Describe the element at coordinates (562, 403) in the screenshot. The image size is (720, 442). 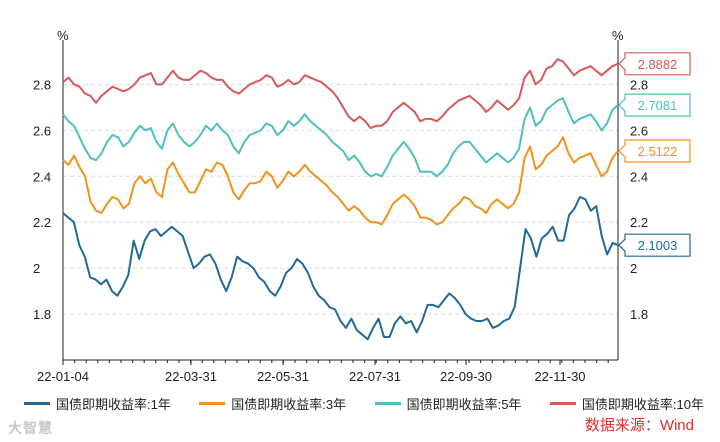
I see `legend-swatch-10y` at that location.